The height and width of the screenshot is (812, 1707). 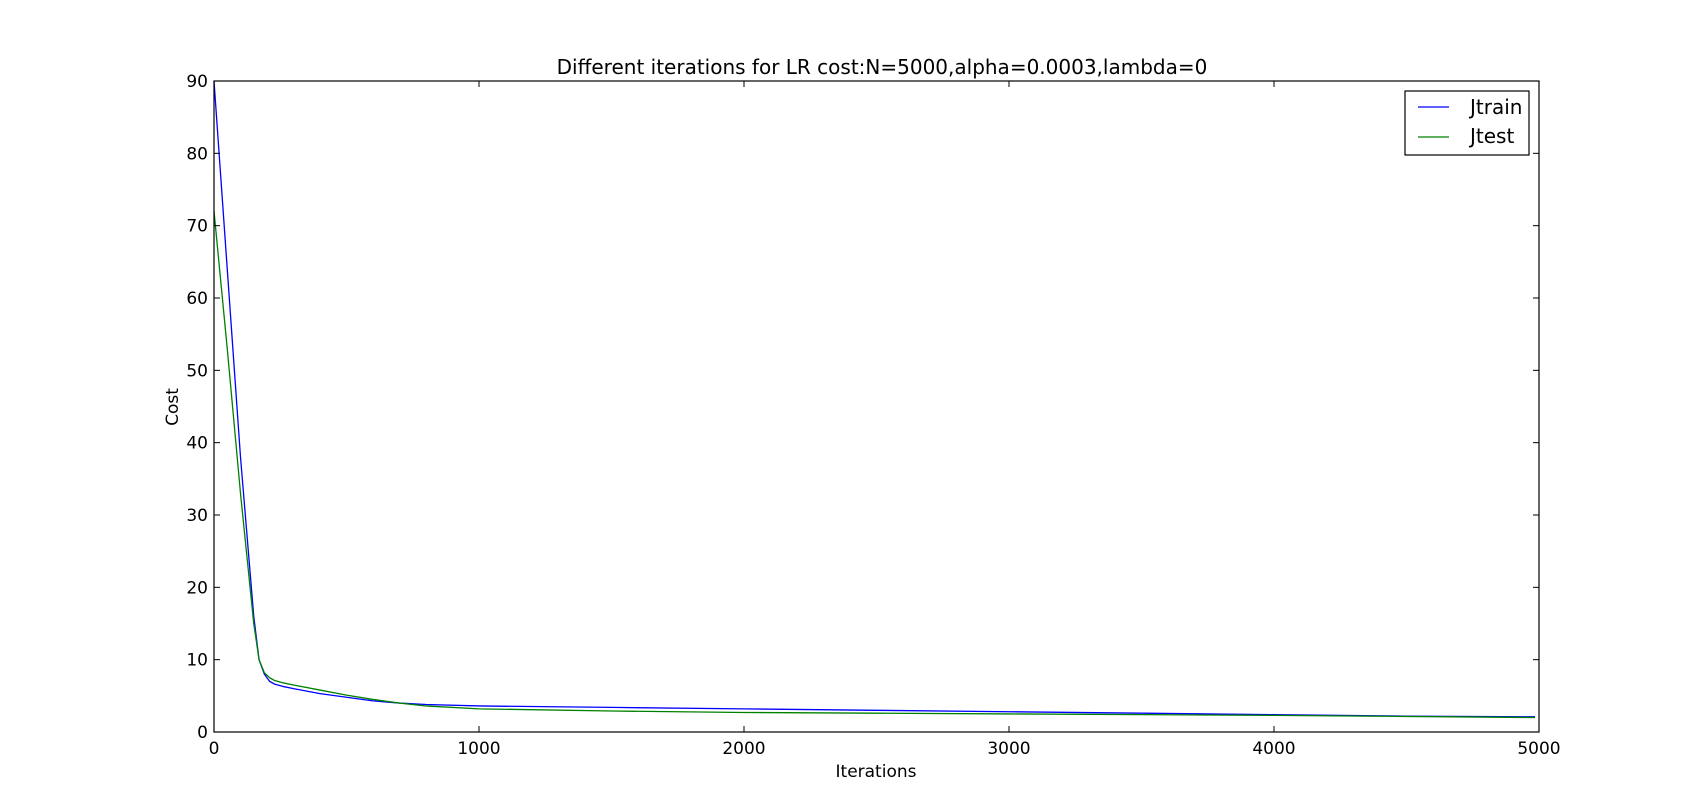 I want to click on y-tick-label: 70, so click(x=197, y=227).